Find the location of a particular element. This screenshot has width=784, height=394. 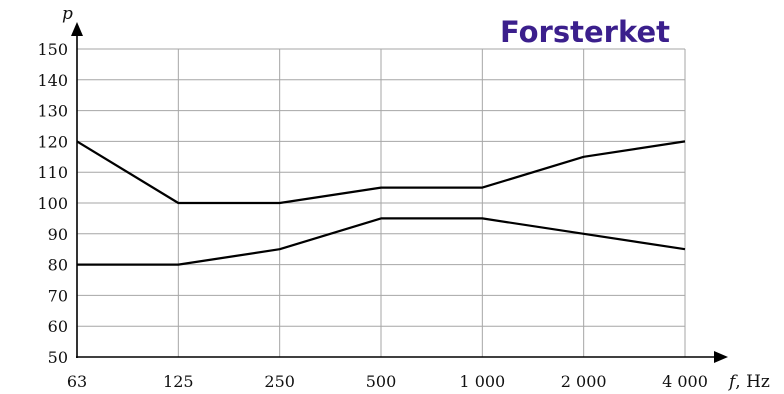

x-tick-label: 2 000 is located at coordinates (584, 381).